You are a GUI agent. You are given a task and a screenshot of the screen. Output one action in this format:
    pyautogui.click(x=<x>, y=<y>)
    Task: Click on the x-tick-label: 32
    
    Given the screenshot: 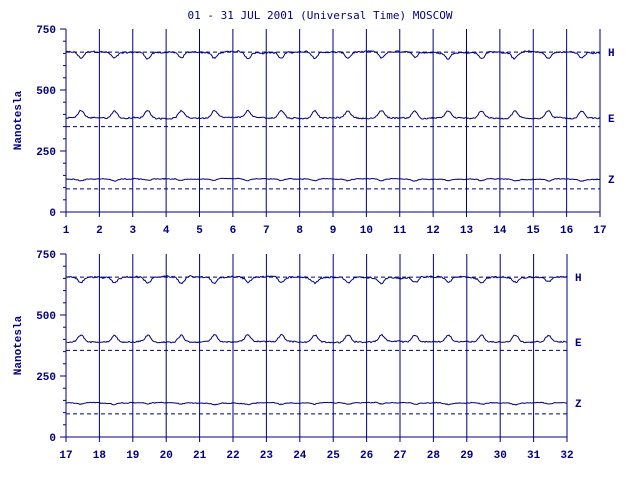 What is the action you would take?
    pyautogui.click(x=566, y=456)
    